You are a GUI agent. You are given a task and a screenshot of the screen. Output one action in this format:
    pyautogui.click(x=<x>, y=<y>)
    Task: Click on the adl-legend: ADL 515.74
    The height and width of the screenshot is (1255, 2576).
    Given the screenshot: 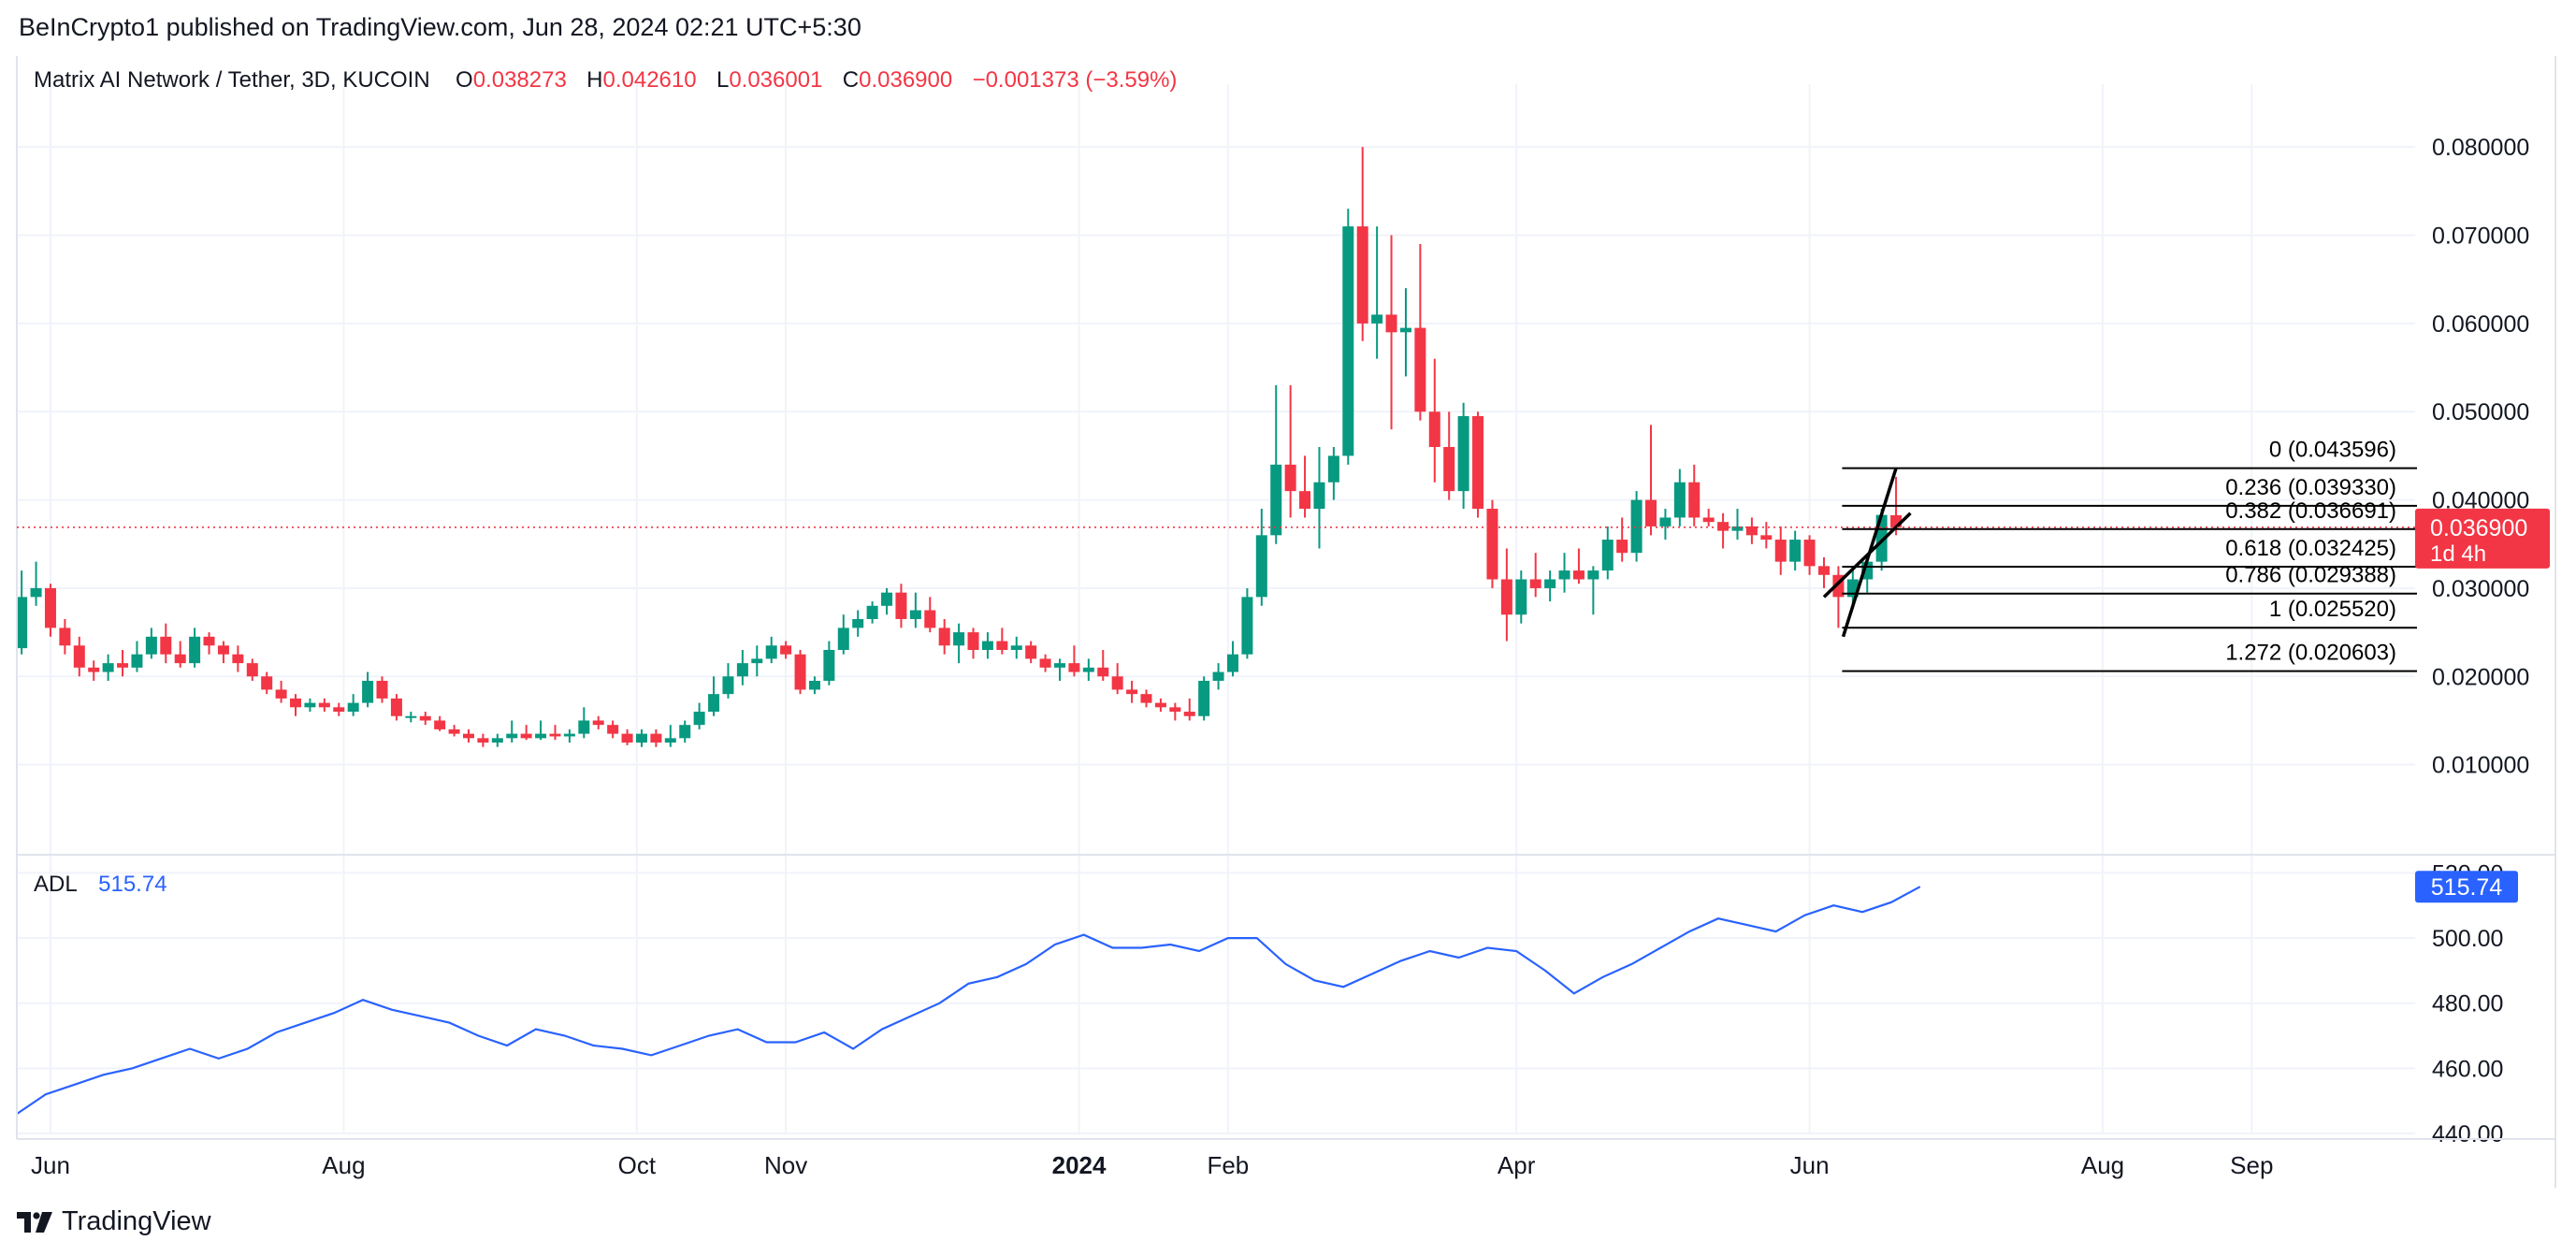 What is the action you would take?
    pyautogui.click(x=100, y=885)
    